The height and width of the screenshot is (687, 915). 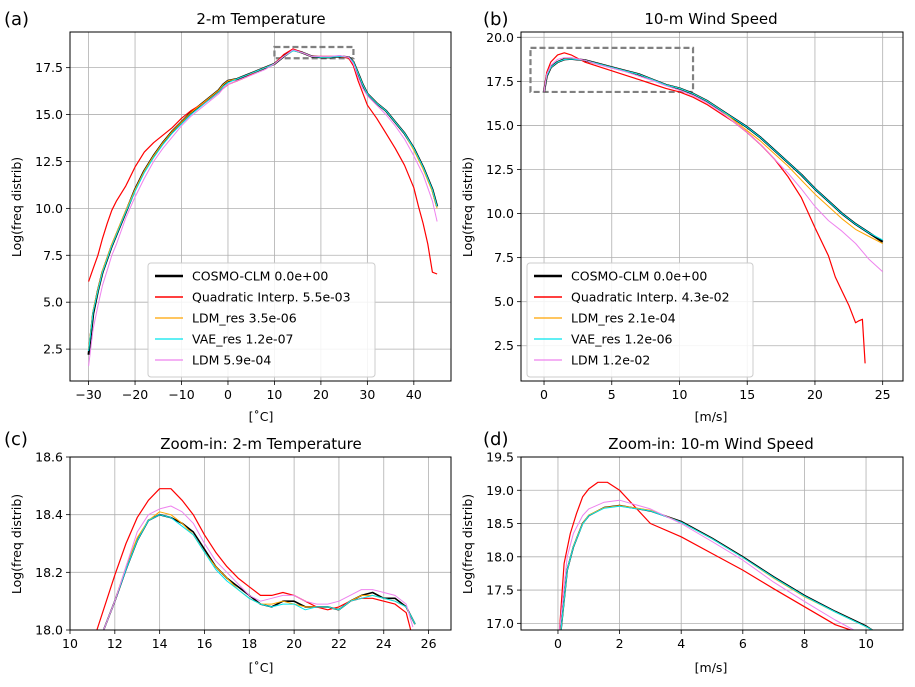 I want to click on x-tick-label: 15, so click(x=747, y=394).